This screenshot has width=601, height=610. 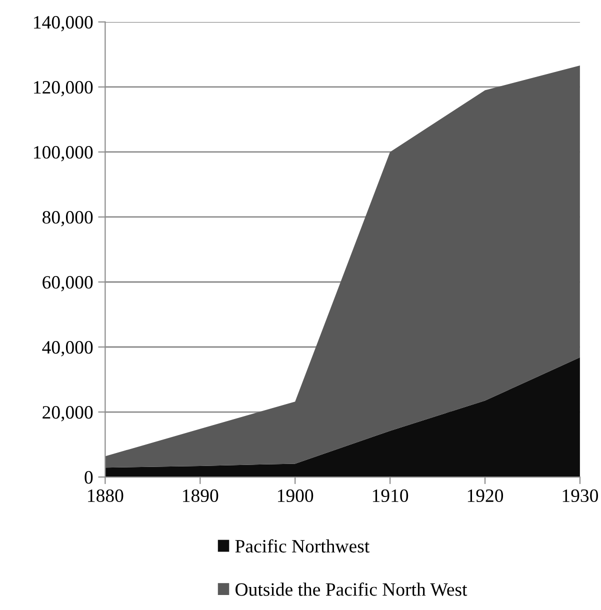 What do you see at coordinates (63, 154) in the screenshot?
I see `y-tick-label: 100,000` at bounding box center [63, 154].